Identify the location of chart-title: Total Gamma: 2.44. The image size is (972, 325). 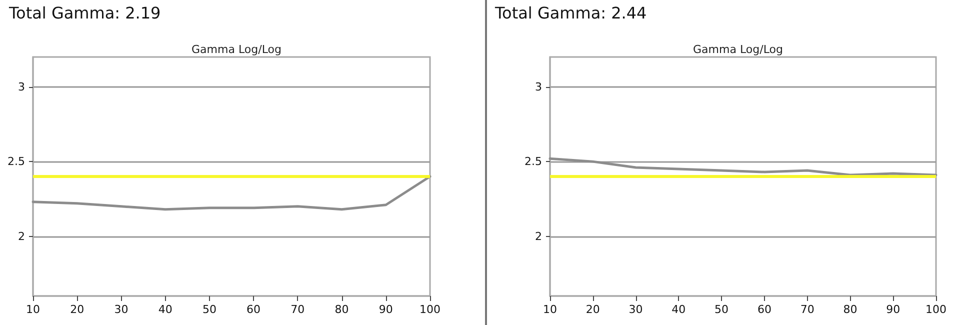
(570, 13).